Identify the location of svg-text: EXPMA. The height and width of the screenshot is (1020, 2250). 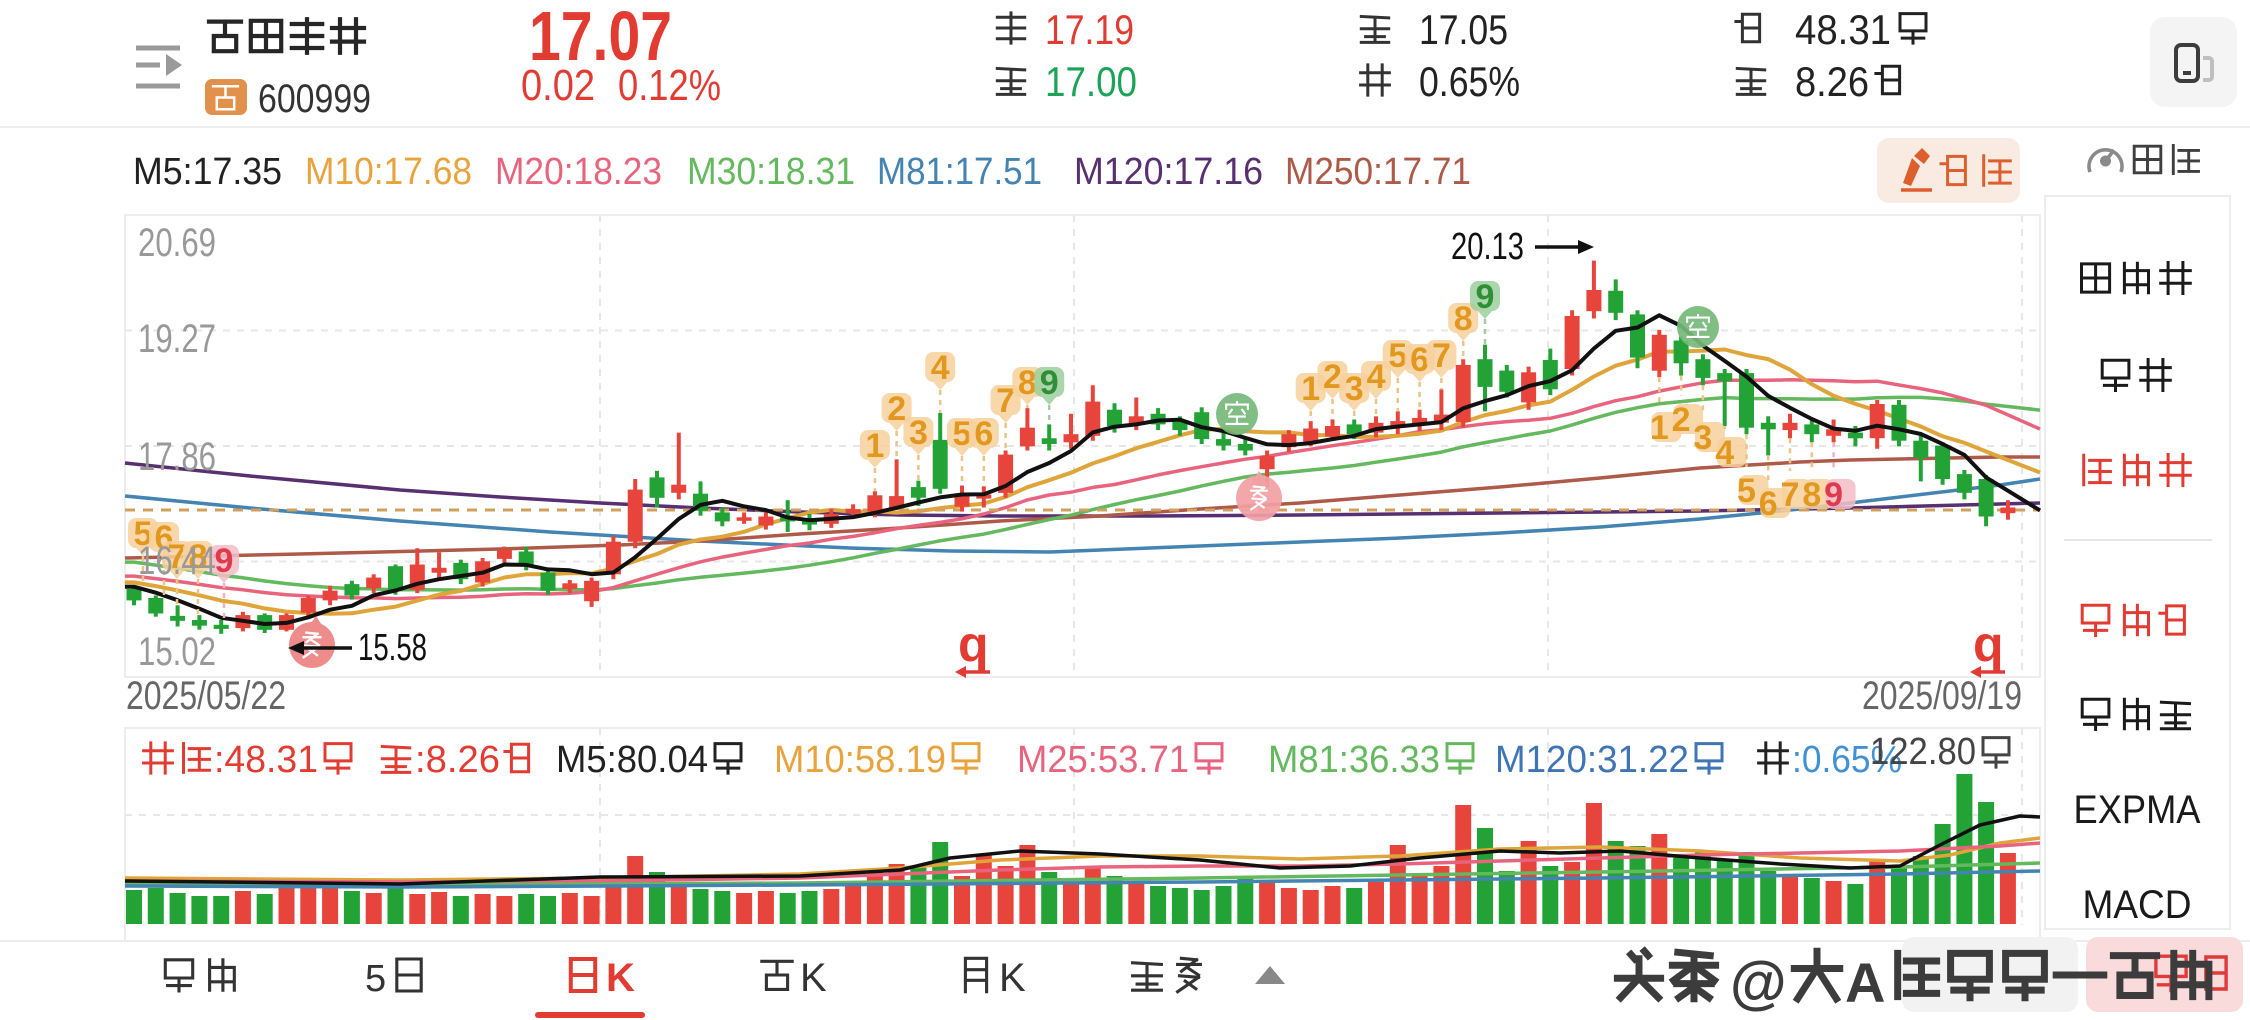
(2137, 810).